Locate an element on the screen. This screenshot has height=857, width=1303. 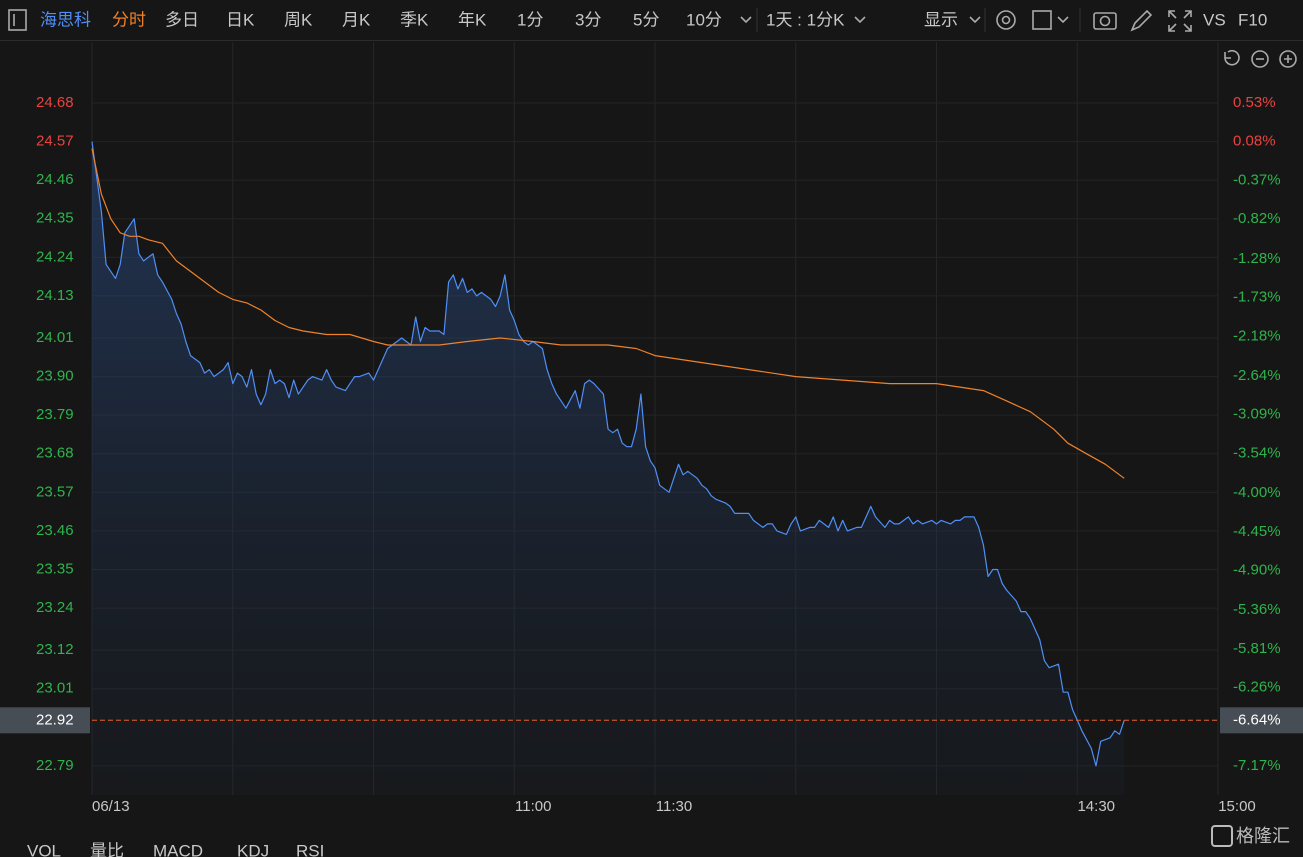
y2-tick-label: -6.26% is located at coordinates (1257, 687).